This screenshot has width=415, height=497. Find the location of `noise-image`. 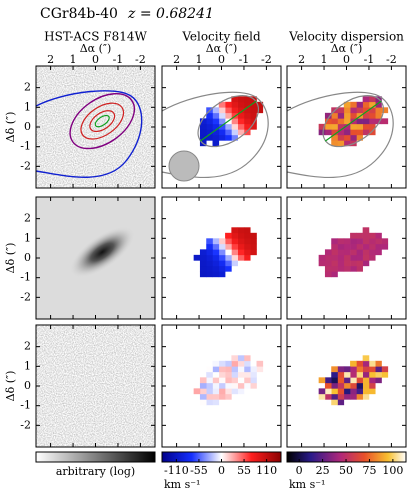

noise-image is located at coordinates (95, 386).